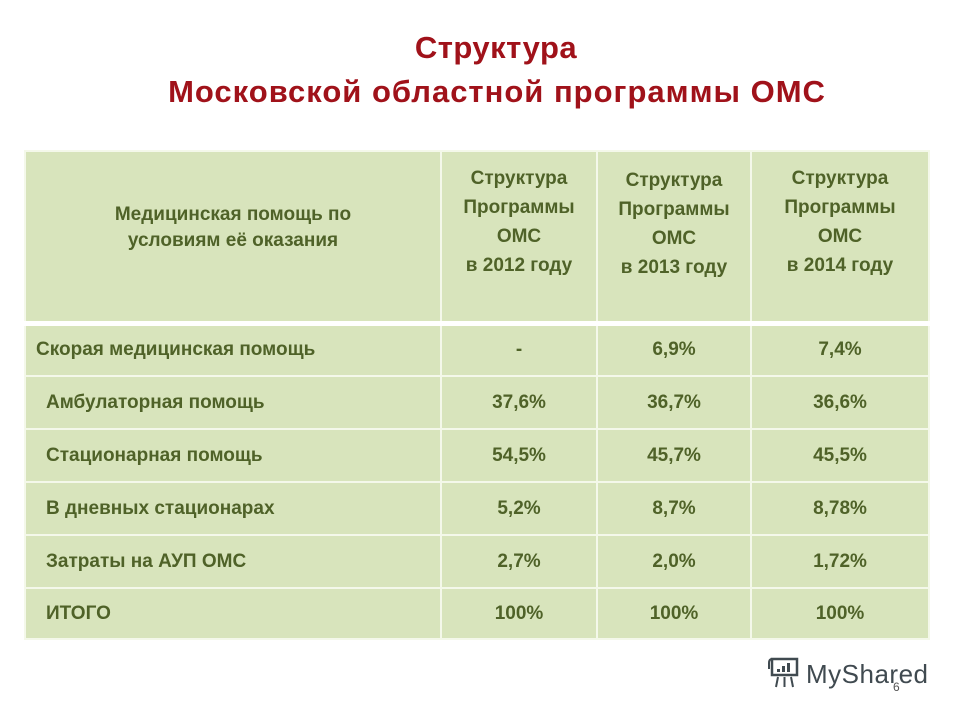 Image resolution: width=960 pixels, height=720 pixels. I want to click on table-row: В дневных стационарах 5,2% 8,7% 8,78%, so click(477, 508).